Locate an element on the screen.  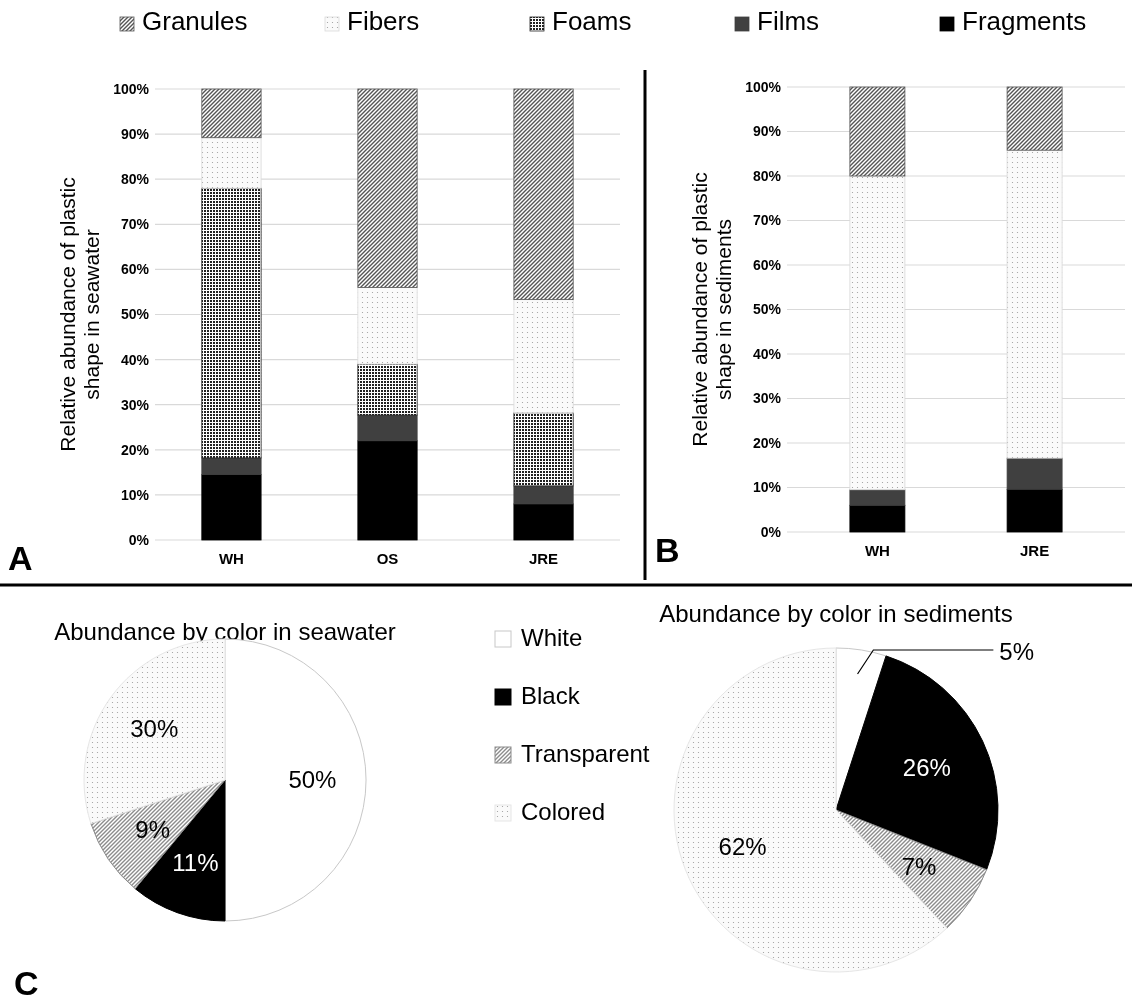
text: A is located at coordinates (20, 558).